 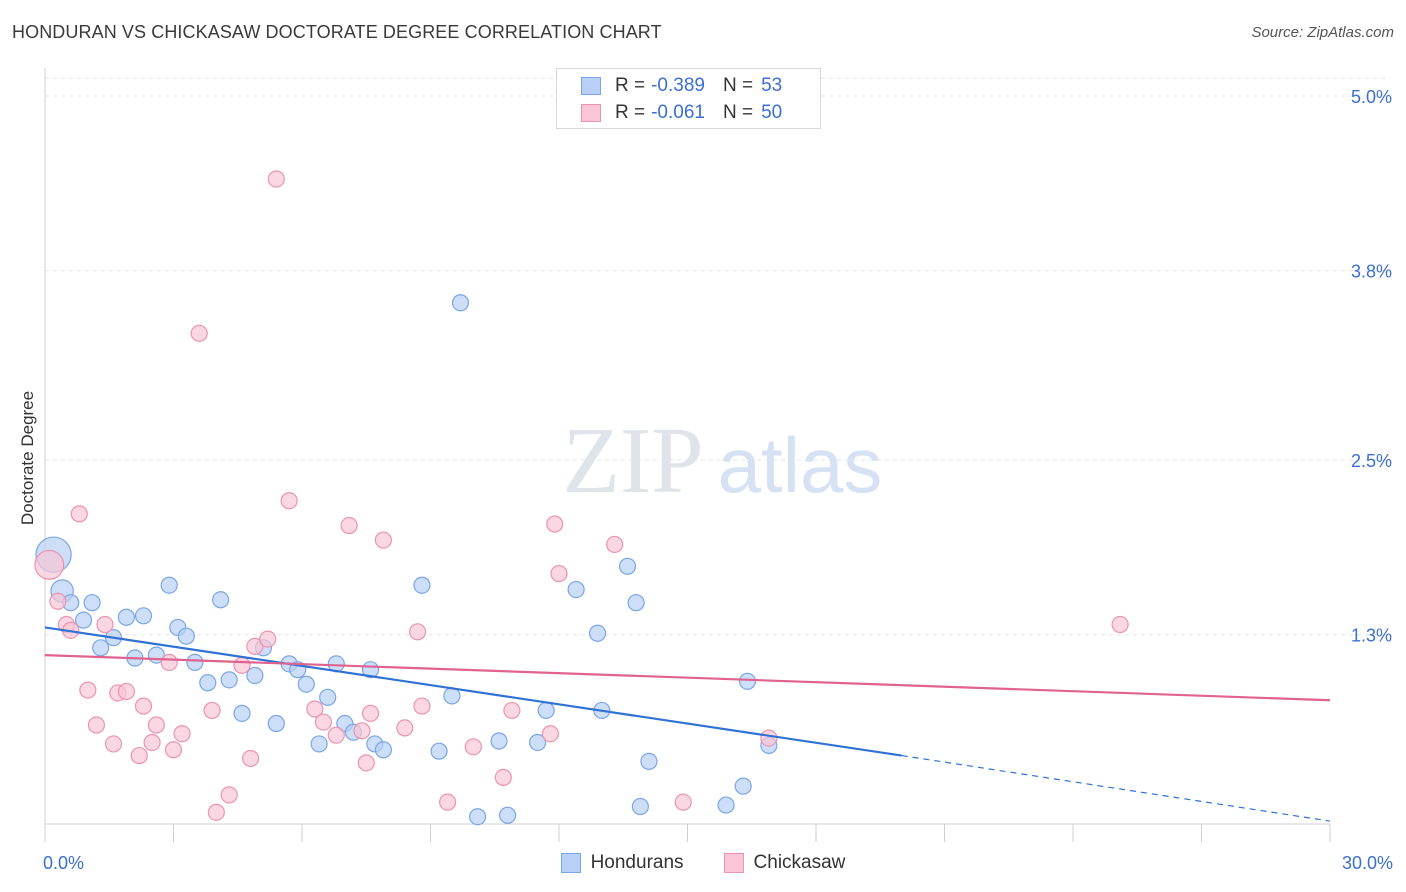 I want to click on r-value: -0.389, so click(x=678, y=85).